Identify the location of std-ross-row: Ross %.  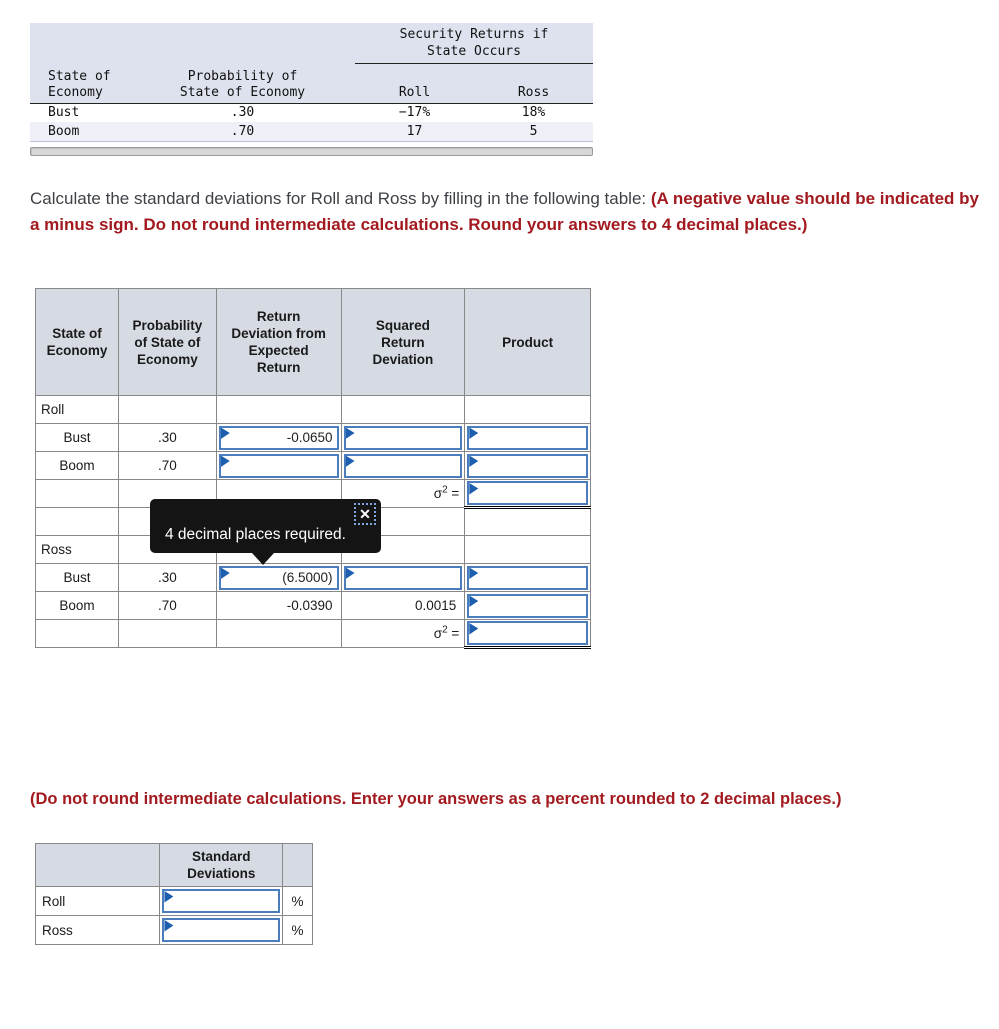
(173, 930).